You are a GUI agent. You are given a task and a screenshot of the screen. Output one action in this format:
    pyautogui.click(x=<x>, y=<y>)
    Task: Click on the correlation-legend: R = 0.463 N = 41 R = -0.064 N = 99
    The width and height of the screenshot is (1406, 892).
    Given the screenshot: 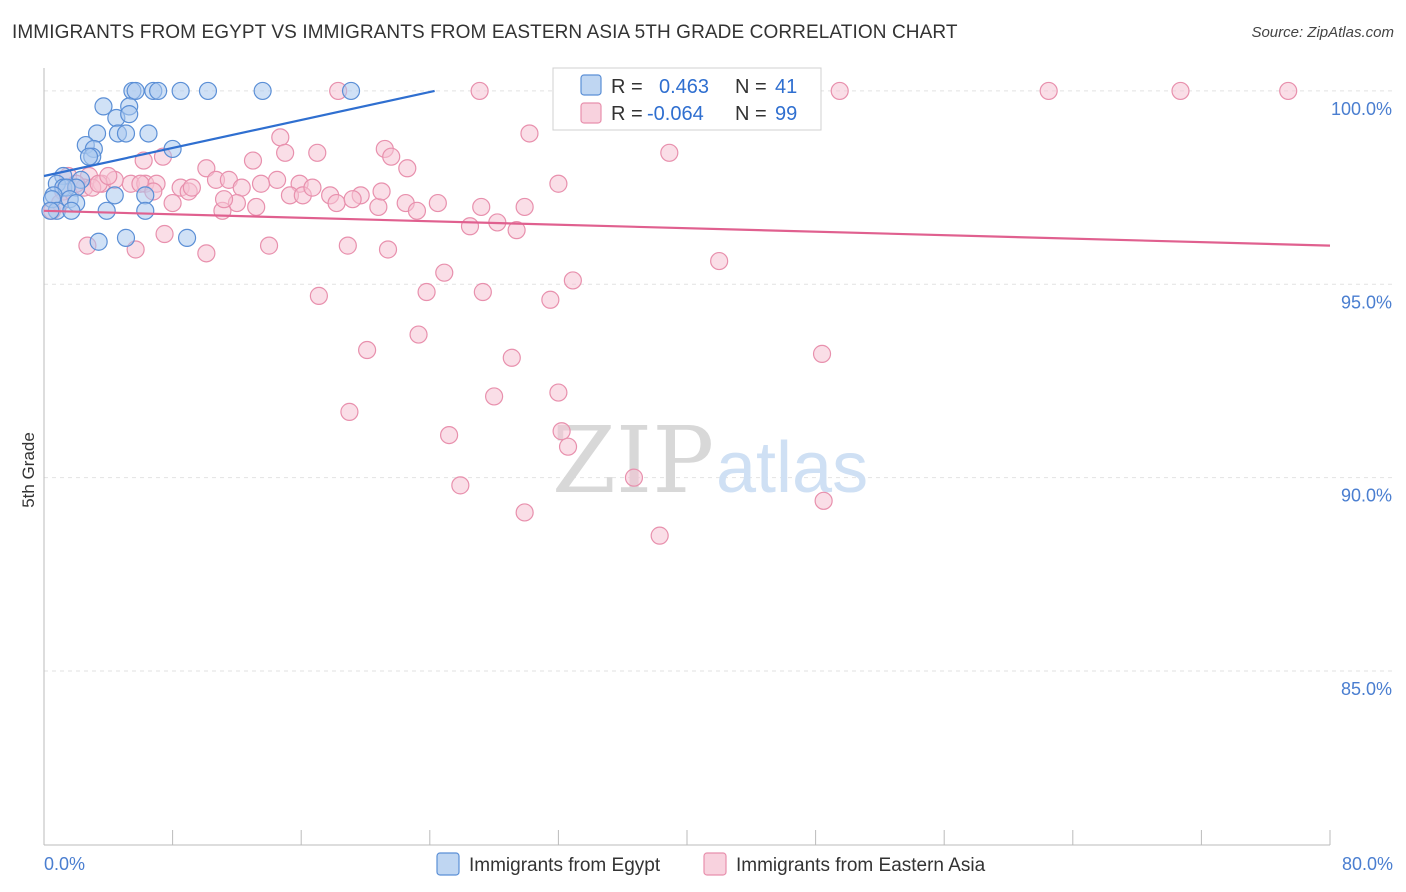 What is the action you would take?
    pyautogui.click(x=687, y=99)
    